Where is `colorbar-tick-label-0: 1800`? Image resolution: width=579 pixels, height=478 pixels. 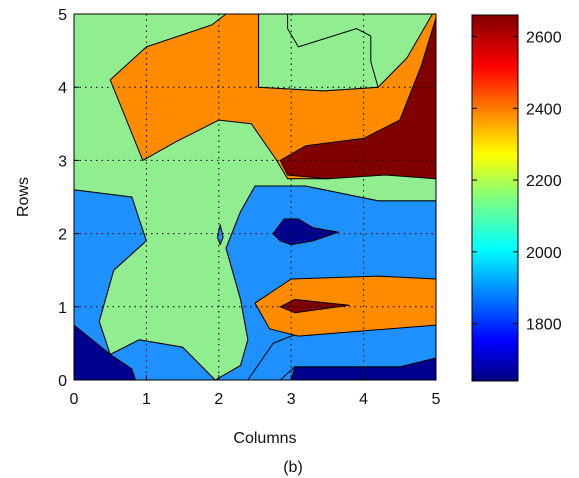
colorbar-tick-label-0: 1800 is located at coordinates (544, 325).